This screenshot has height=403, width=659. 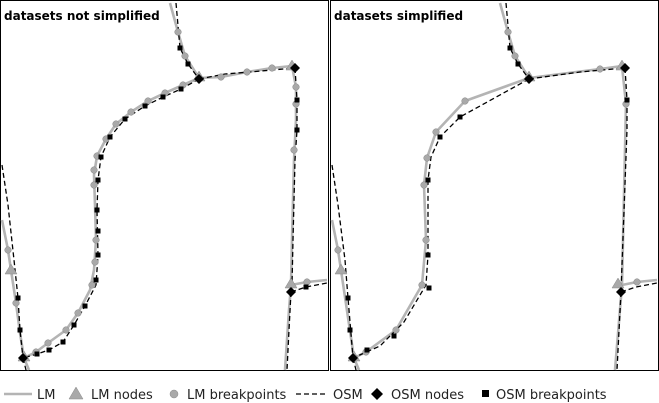 What do you see at coordinates (348, 395) in the screenshot?
I see `legend-label: OSM` at bounding box center [348, 395].